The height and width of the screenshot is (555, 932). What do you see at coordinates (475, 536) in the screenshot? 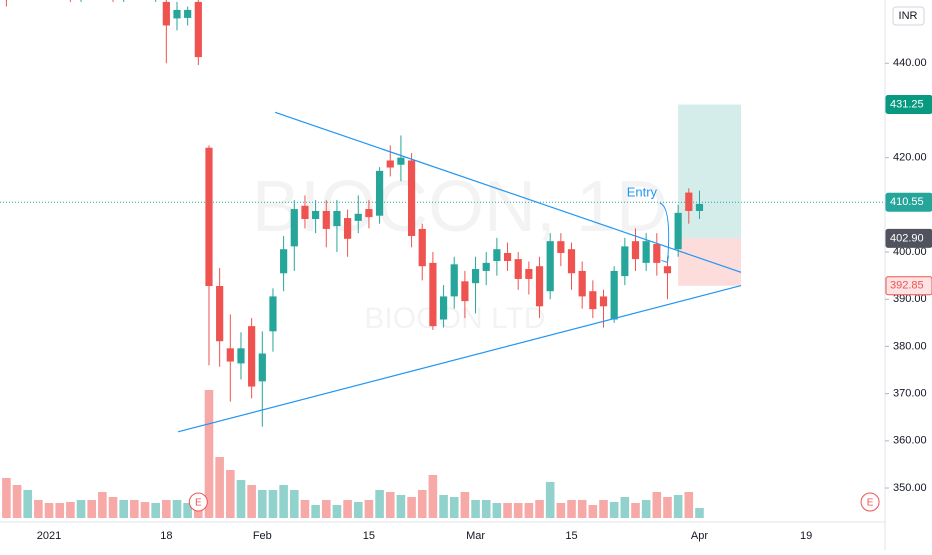
I see `x-tick-label: Mar` at bounding box center [475, 536].